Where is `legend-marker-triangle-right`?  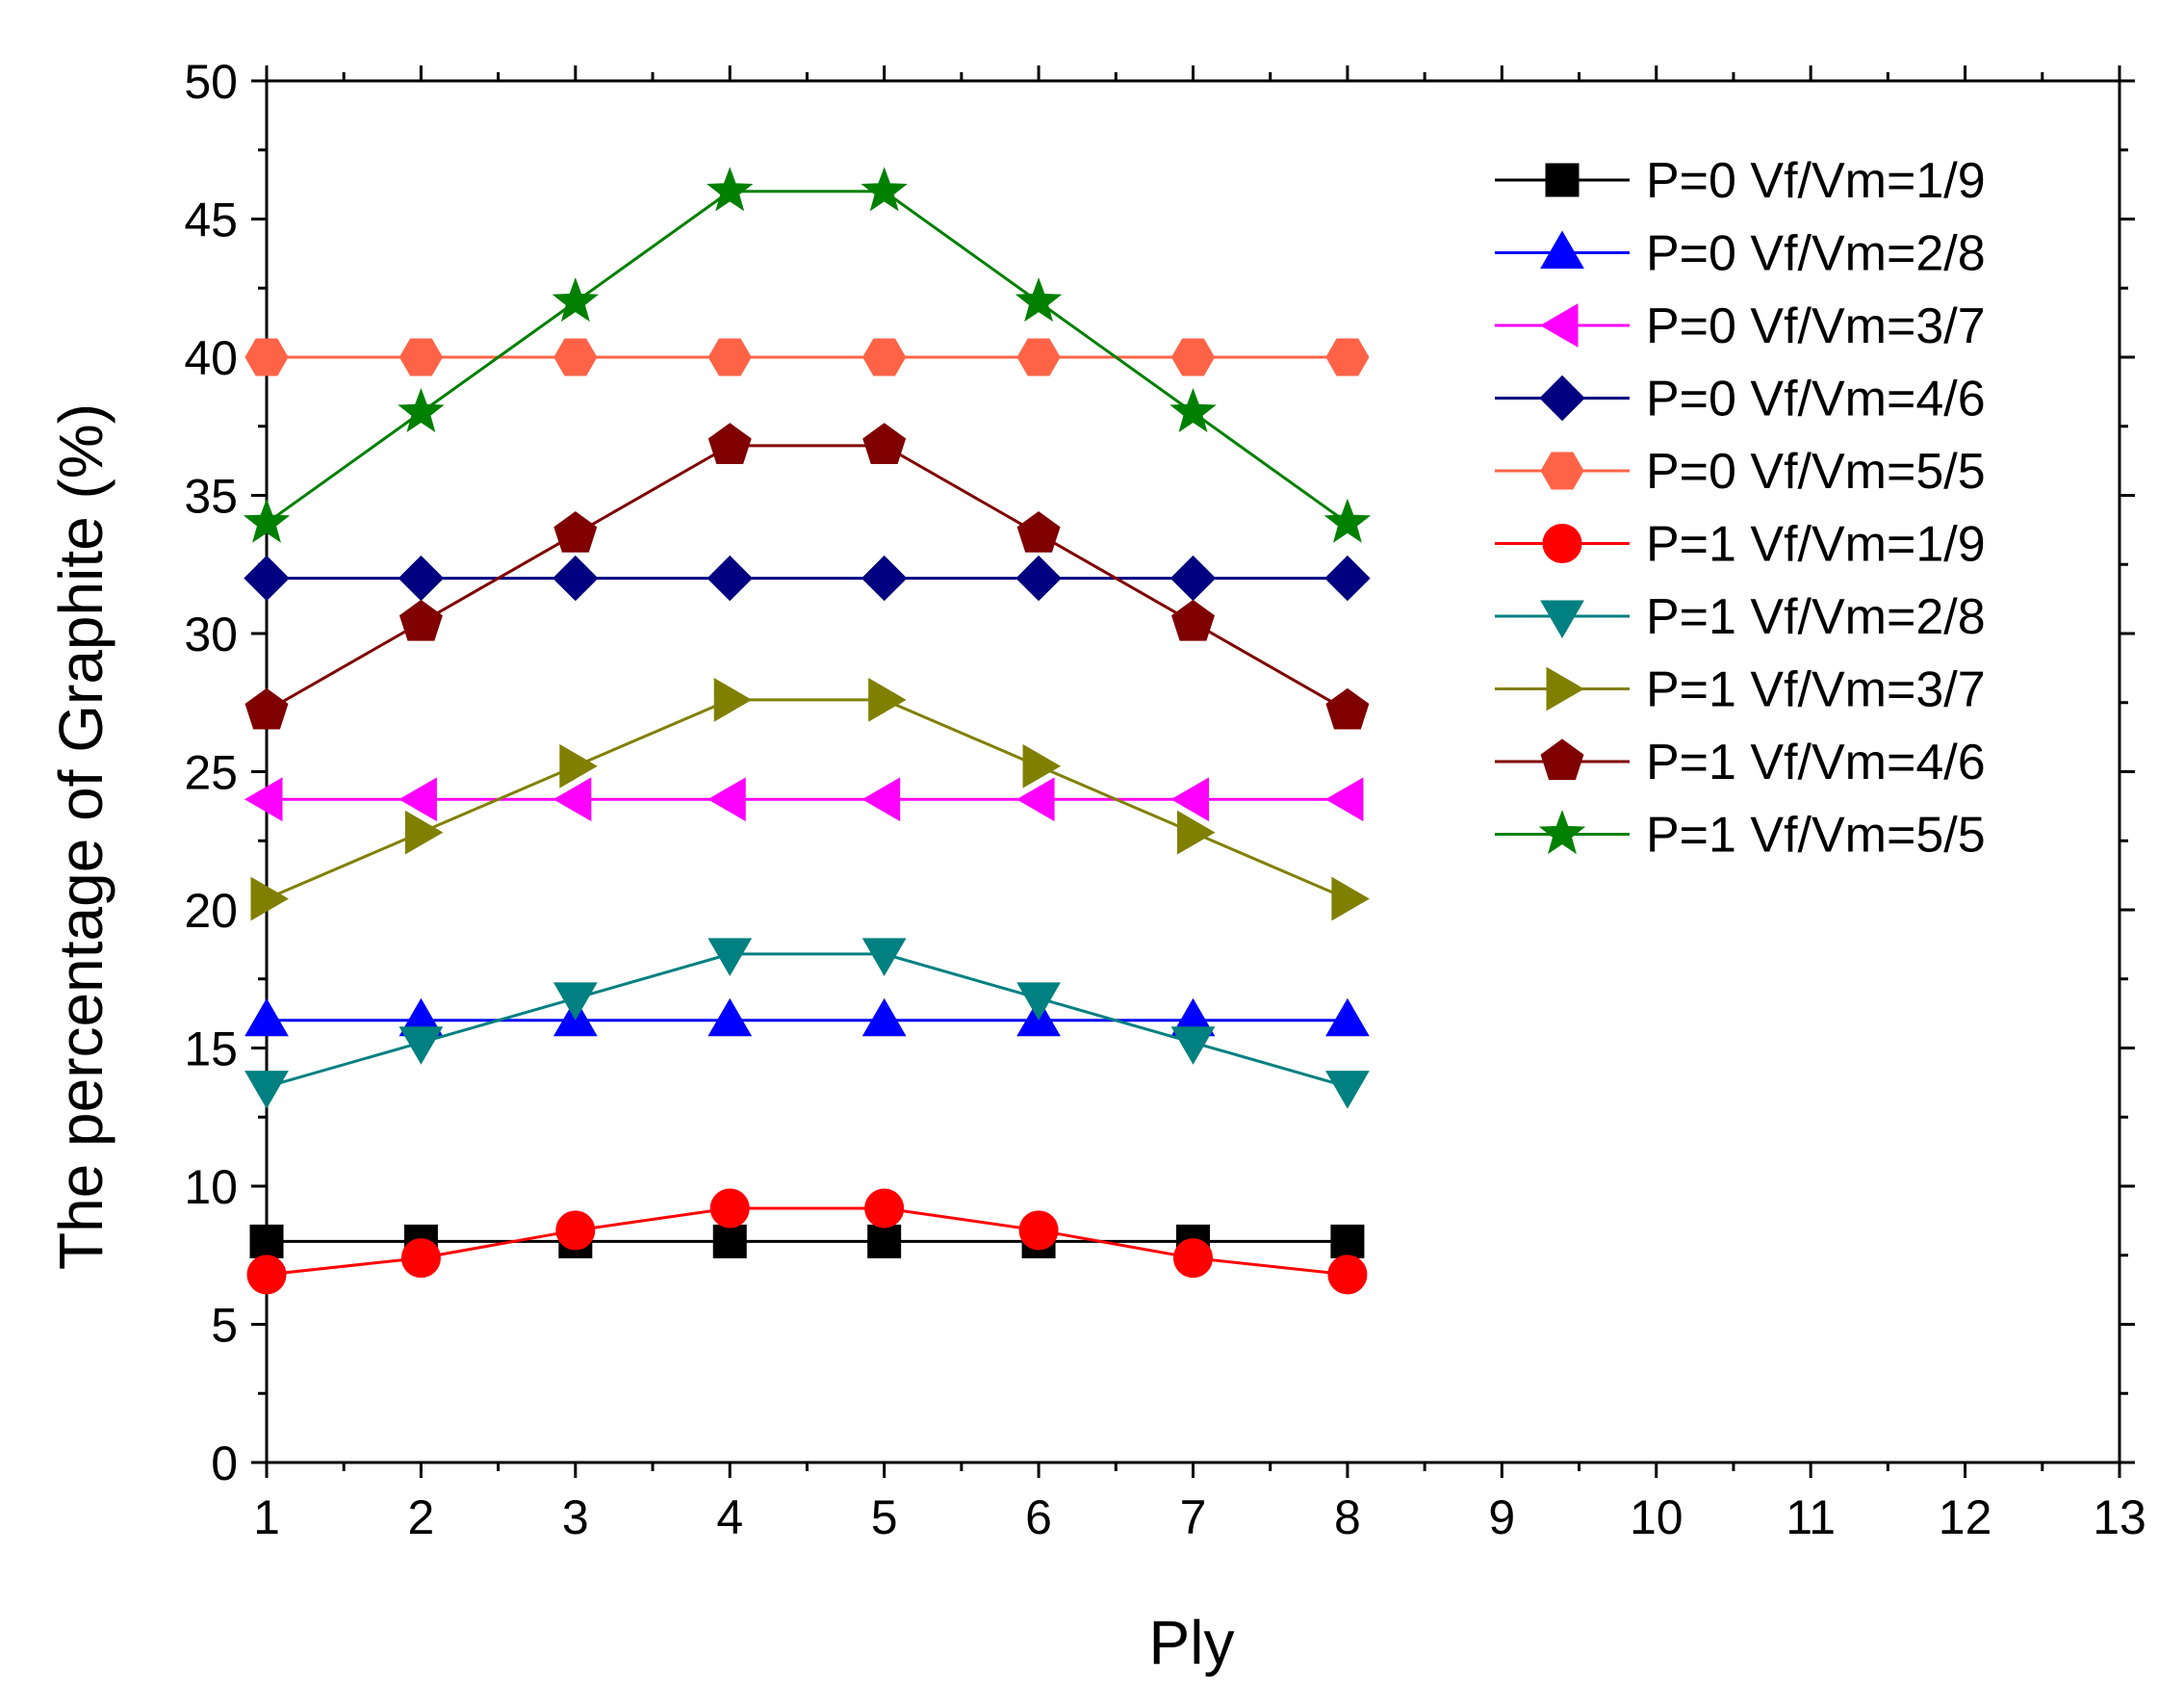
legend-marker-triangle-right is located at coordinates (1565, 689).